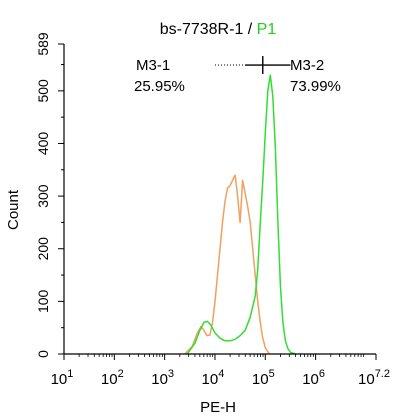 The width and height of the screenshot is (400, 419). What do you see at coordinates (374, 378) in the screenshot?
I see `x-tick-label: 107.2` at bounding box center [374, 378].